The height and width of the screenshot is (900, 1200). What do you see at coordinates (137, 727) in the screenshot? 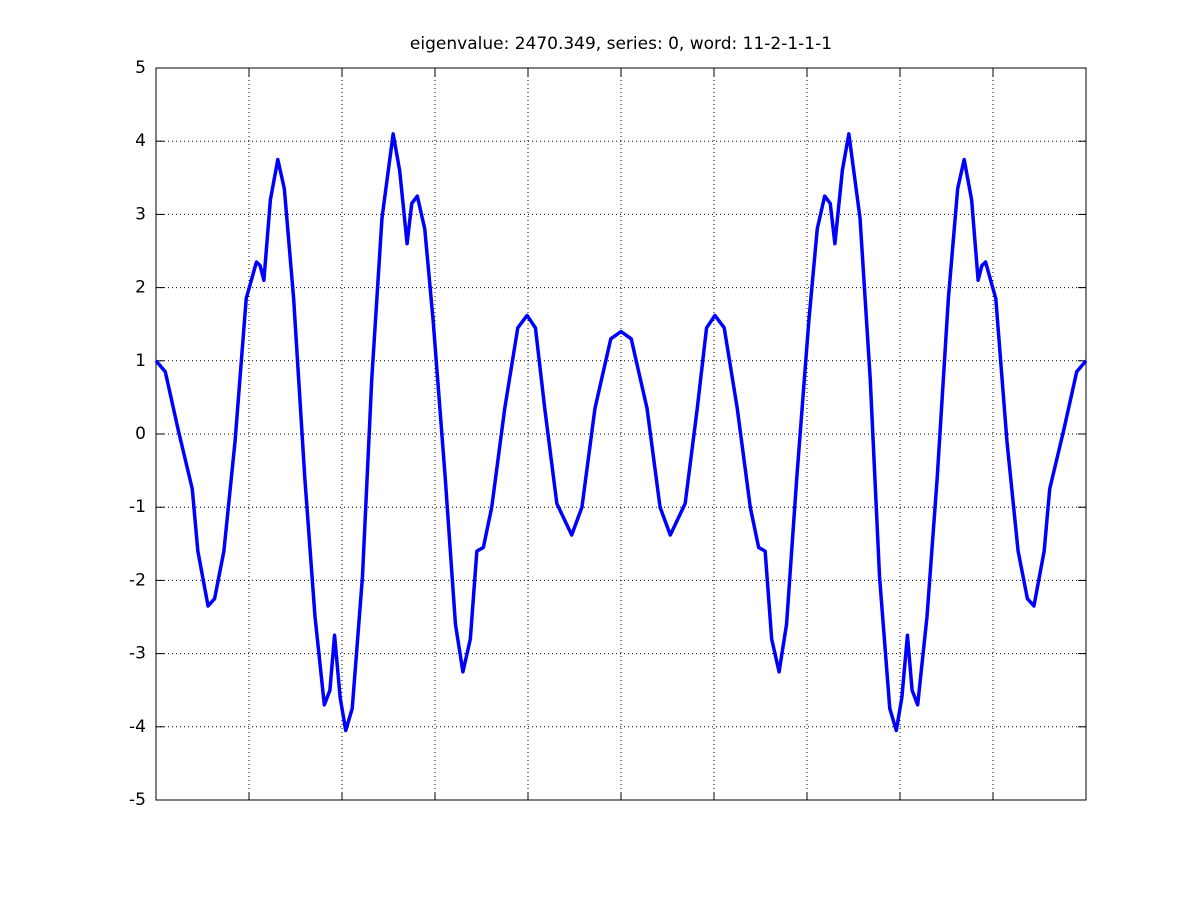
I see `y-tick-label: -4` at bounding box center [137, 727].